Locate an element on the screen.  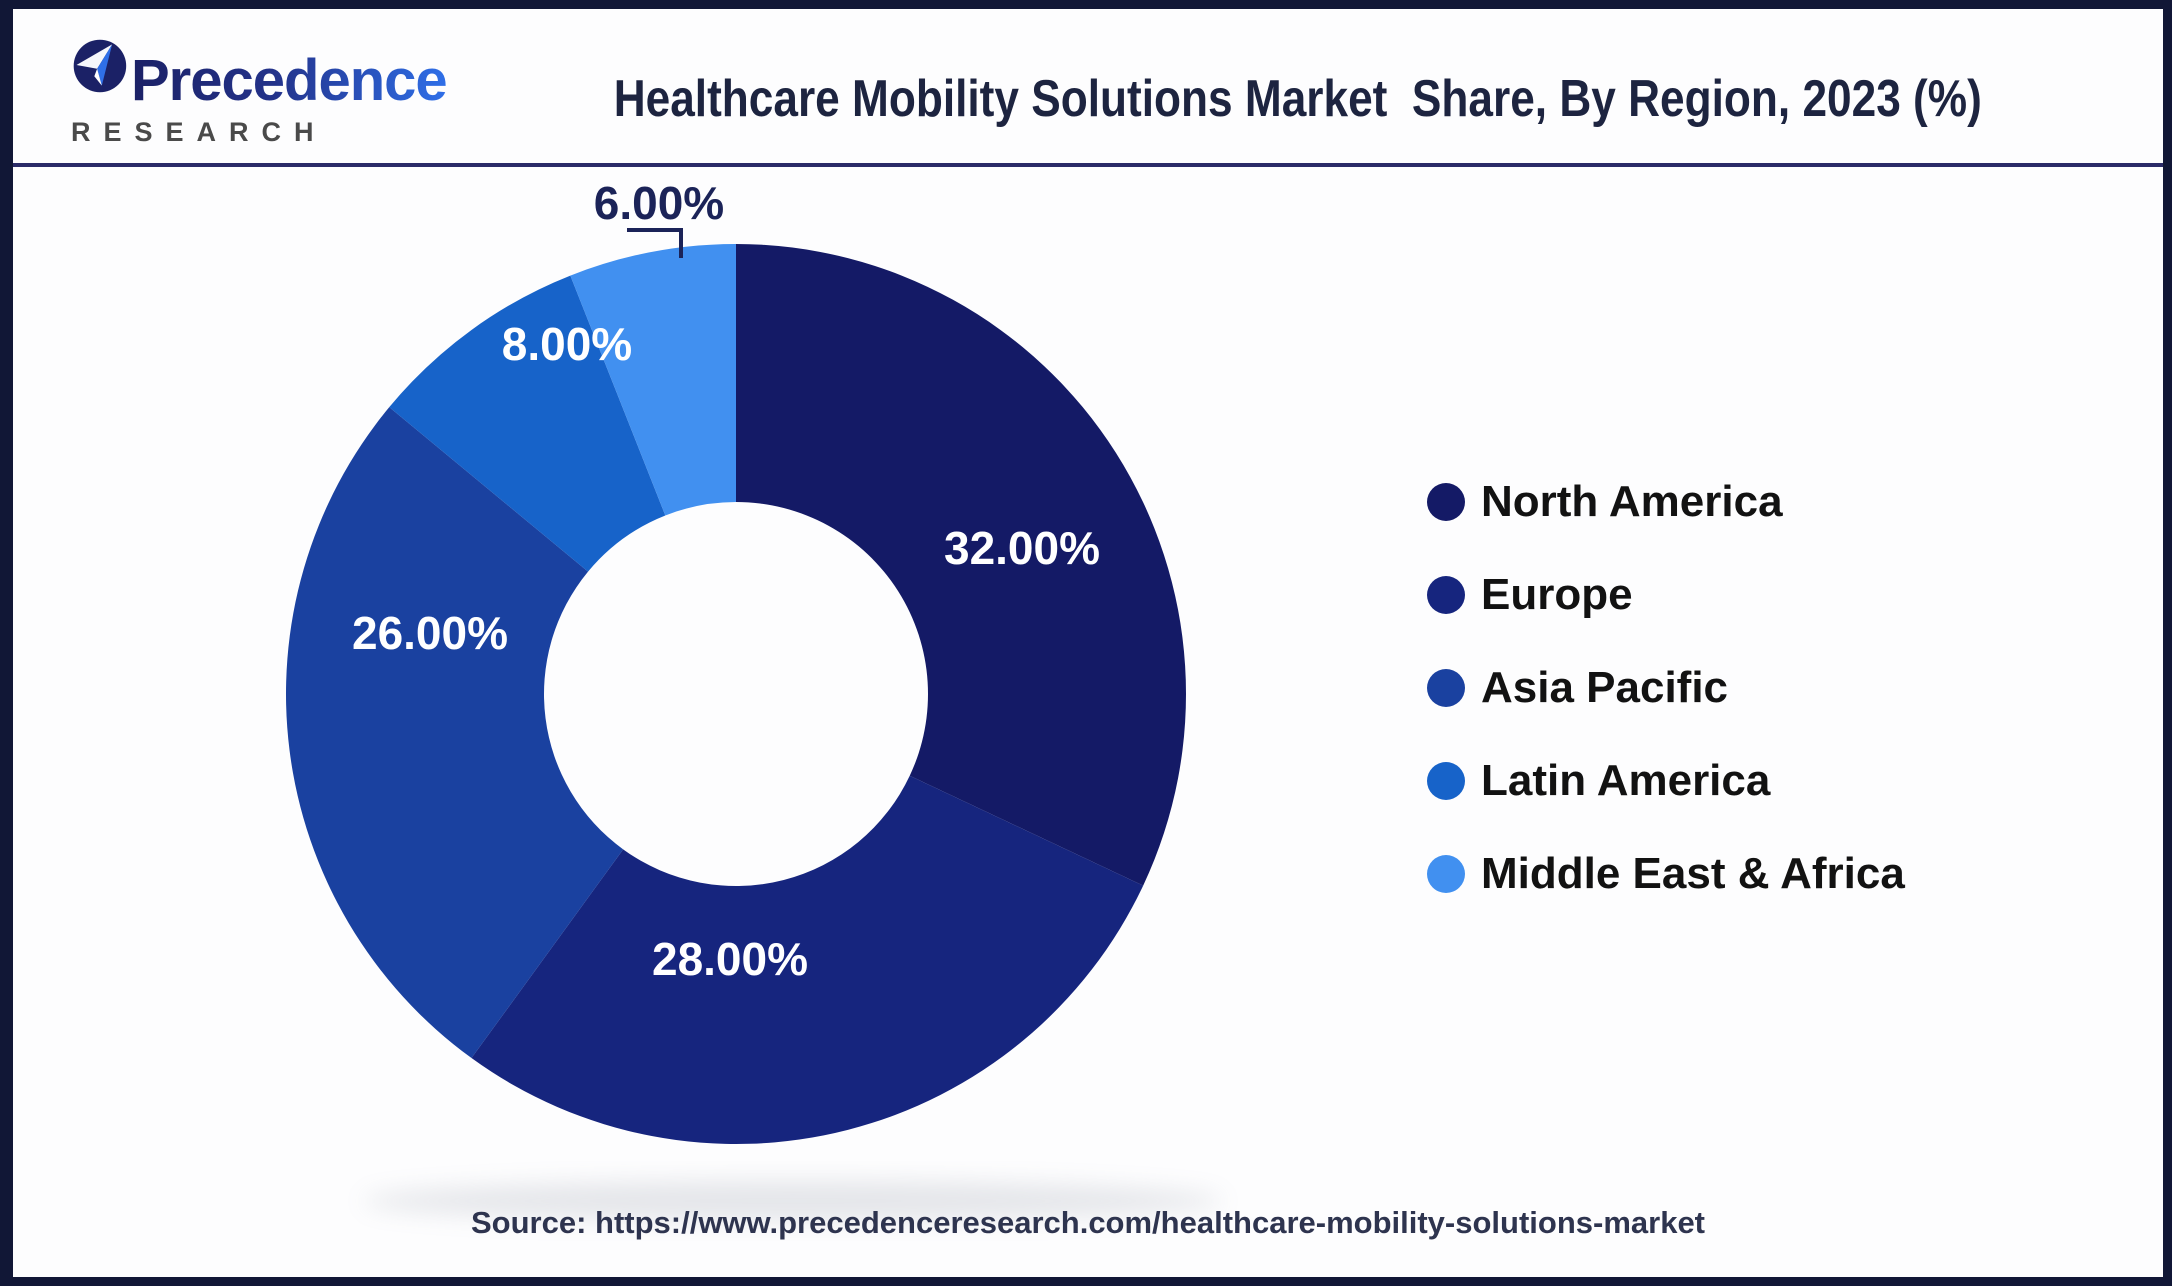
legend-label: Latin America is located at coordinates (1626, 780).